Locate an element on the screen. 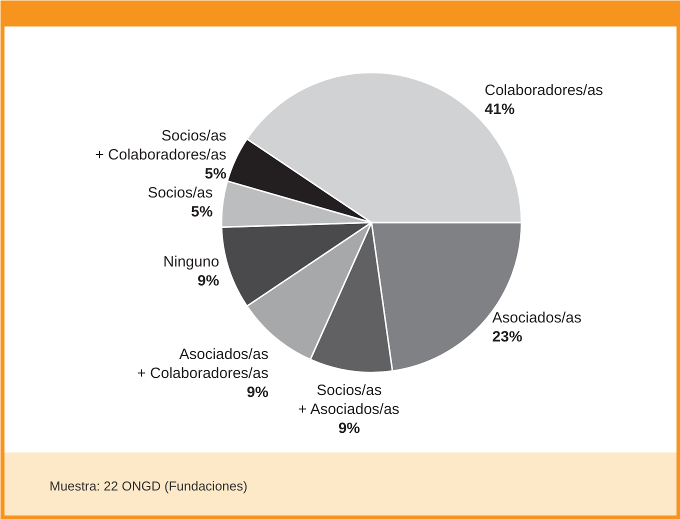  text: Muestra: 22 ONGD (Fundaciones) is located at coordinates (149, 486).